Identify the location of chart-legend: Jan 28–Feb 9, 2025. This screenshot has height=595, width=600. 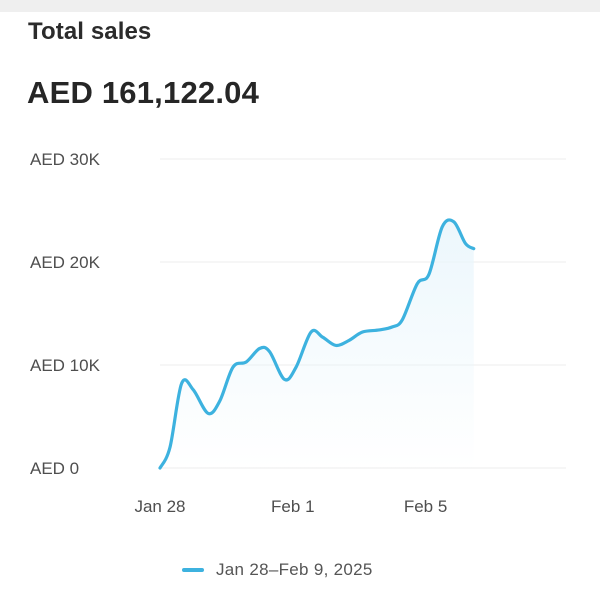
(277, 570).